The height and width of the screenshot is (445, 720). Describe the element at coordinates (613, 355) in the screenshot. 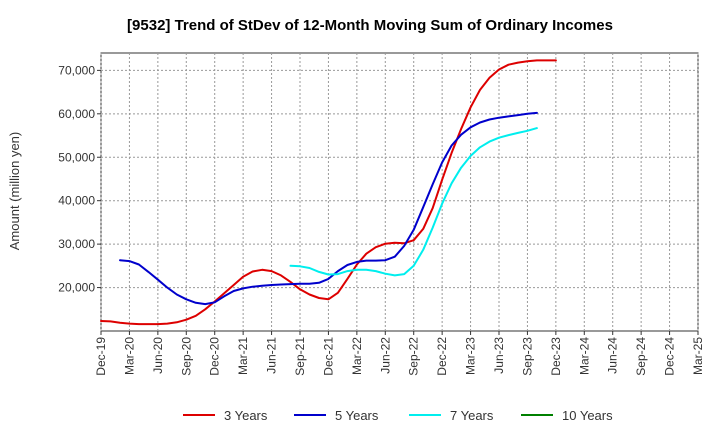

I see `x-tick-label: Jun-24` at that location.